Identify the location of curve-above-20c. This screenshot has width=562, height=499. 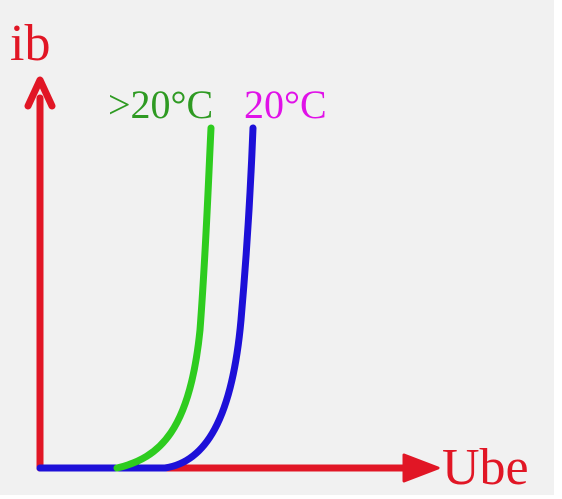
(164, 298).